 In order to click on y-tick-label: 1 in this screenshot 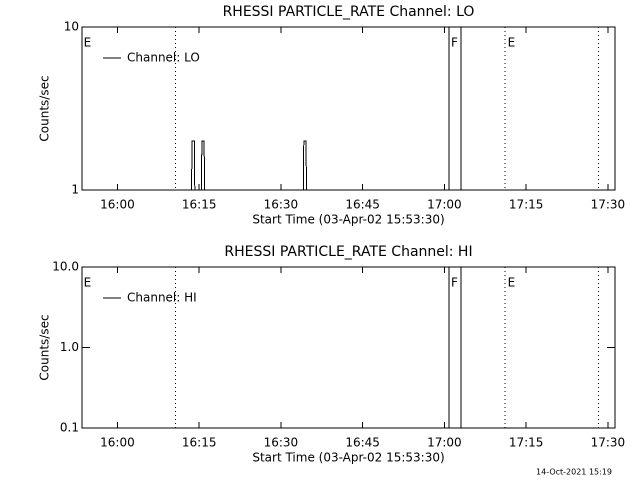, I will do `click(75, 190)`.